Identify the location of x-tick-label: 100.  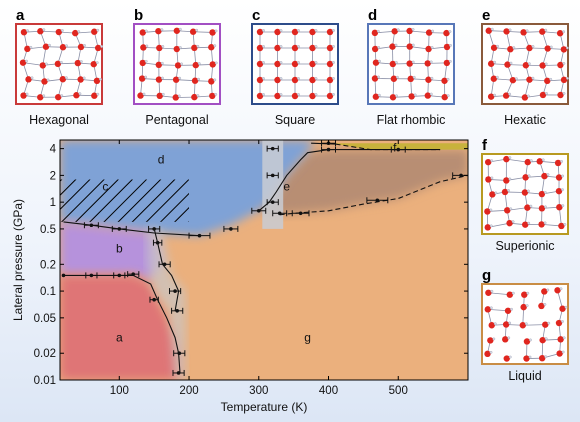
(119, 391).